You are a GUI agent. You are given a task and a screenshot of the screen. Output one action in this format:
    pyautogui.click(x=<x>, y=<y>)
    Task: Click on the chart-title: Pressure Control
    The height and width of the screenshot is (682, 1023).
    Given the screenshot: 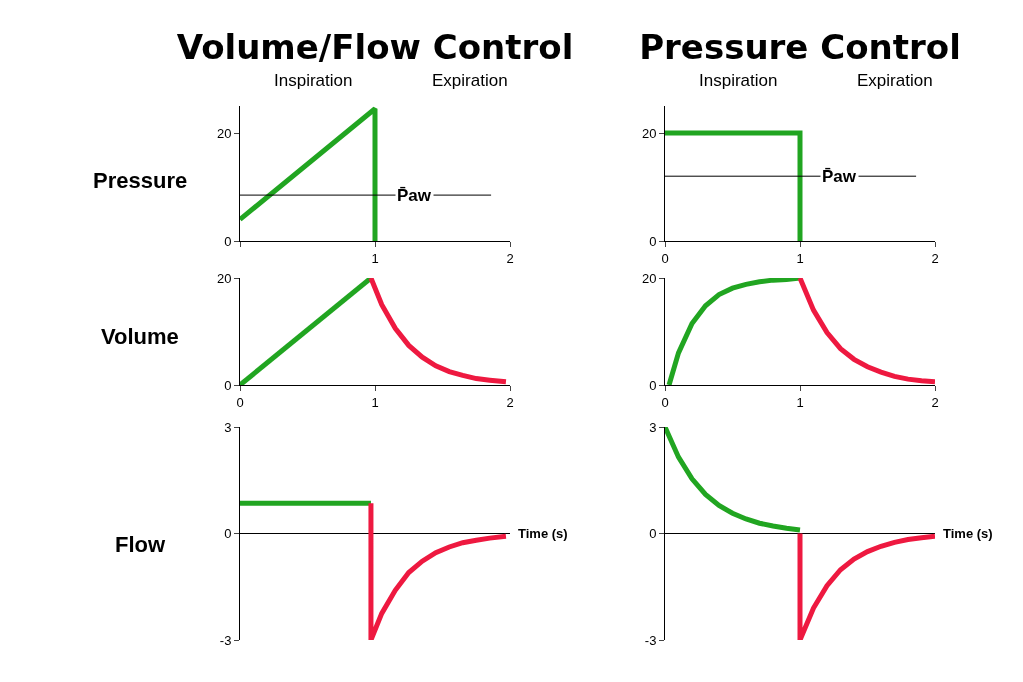 What is the action you would take?
    pyautogui.click(x=800, y=46)
    